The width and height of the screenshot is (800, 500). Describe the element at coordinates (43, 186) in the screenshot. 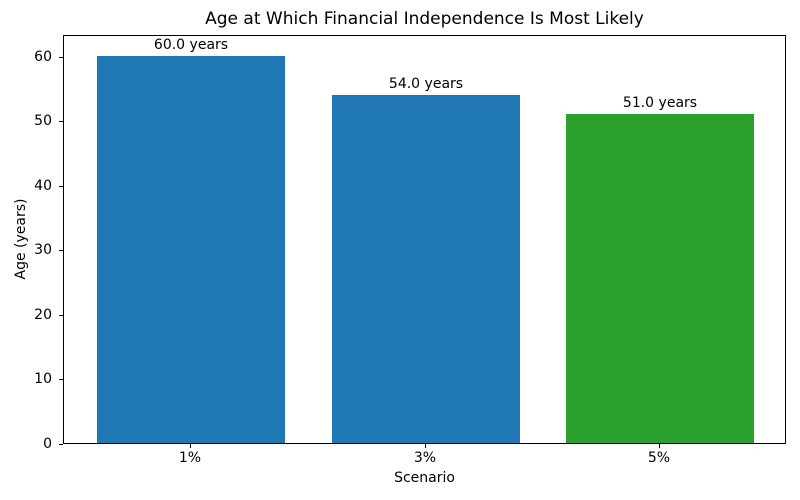

I see `y-tick-label: 40` at that location.